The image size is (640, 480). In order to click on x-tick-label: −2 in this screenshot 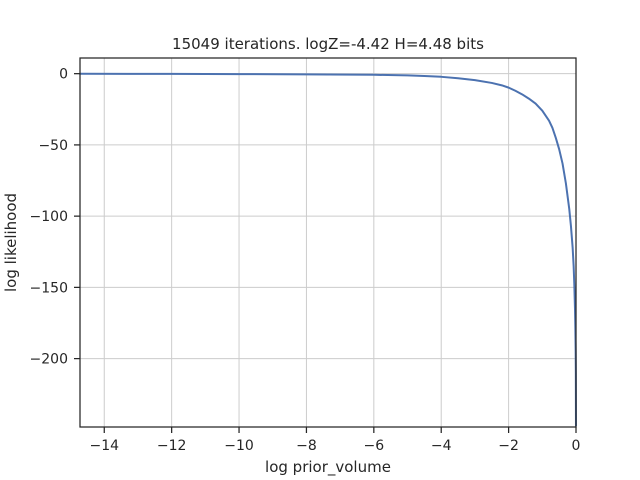, I will do `click(508, 446)`.